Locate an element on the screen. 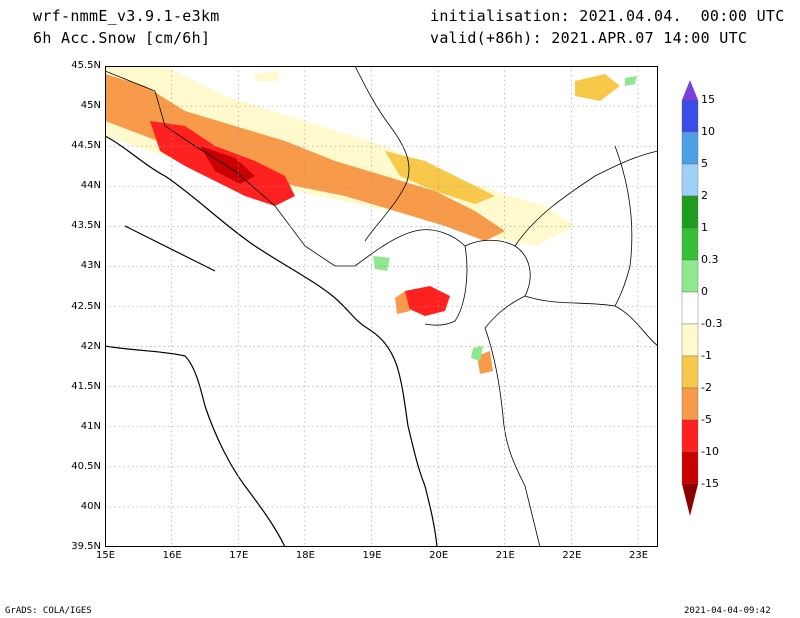 Image resolution: width=800 pixels, height=618 pixels. legend-label: 0 is located at coordinates (704, 291).